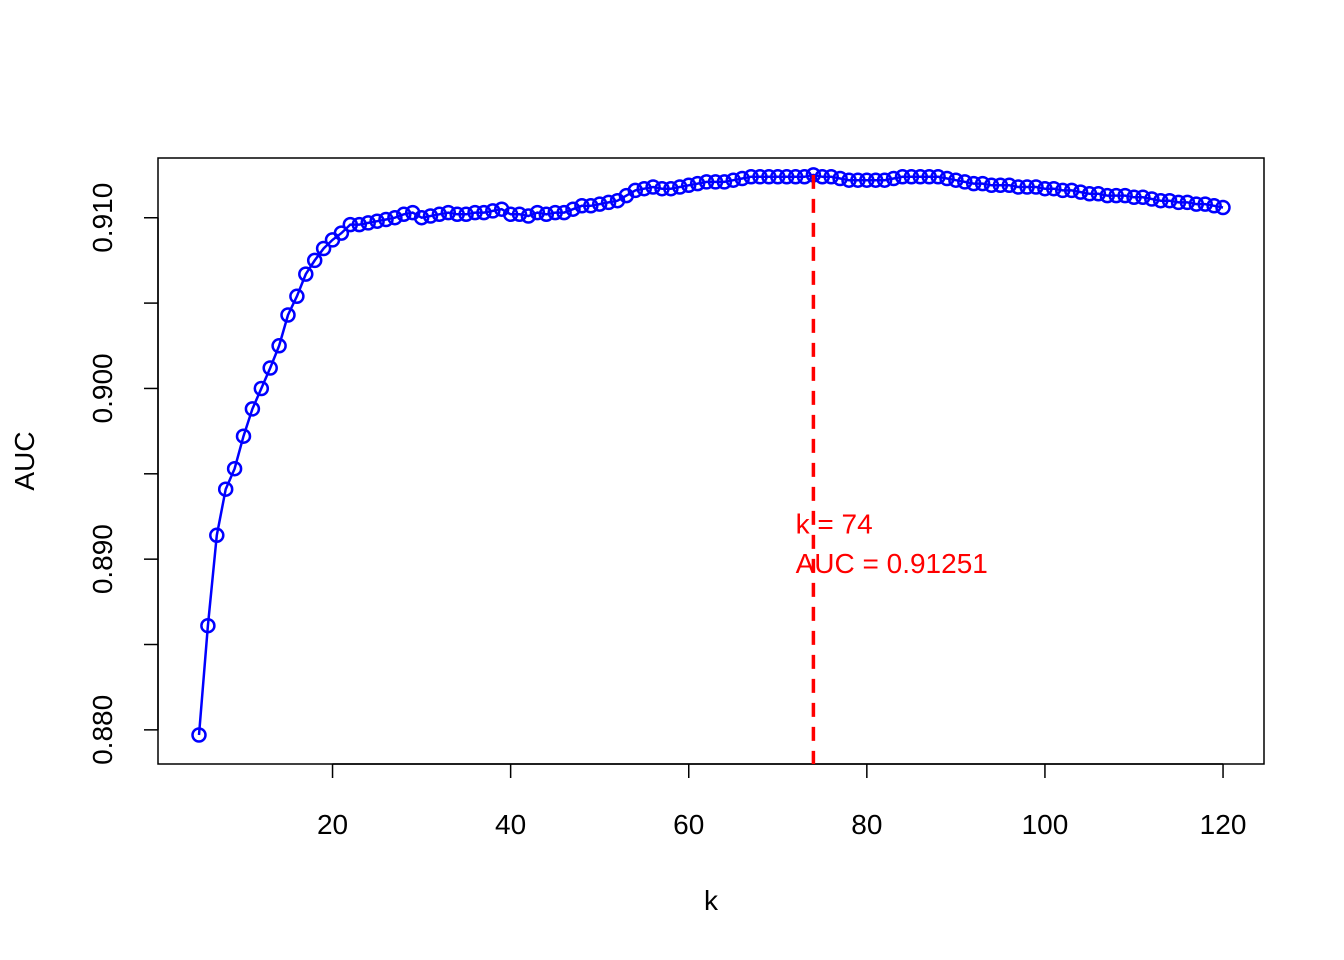 The height and width of the screenshot is (960, 1344). Describe the element at coordinates (102, 388) in the screenshot. I see `y-tick-label: 0.900` at that location.